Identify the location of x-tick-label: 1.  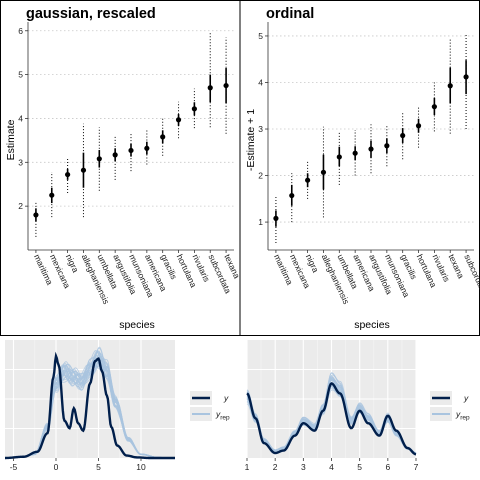
(247, 467).